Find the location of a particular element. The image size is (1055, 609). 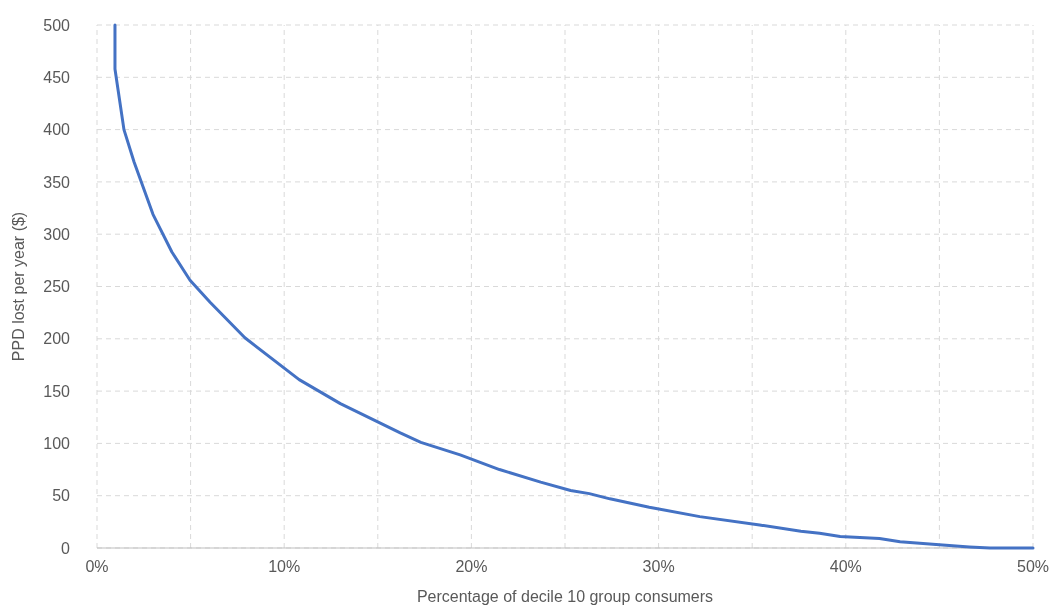

y-tick-label: 200 is located at coordinates (57, 339).